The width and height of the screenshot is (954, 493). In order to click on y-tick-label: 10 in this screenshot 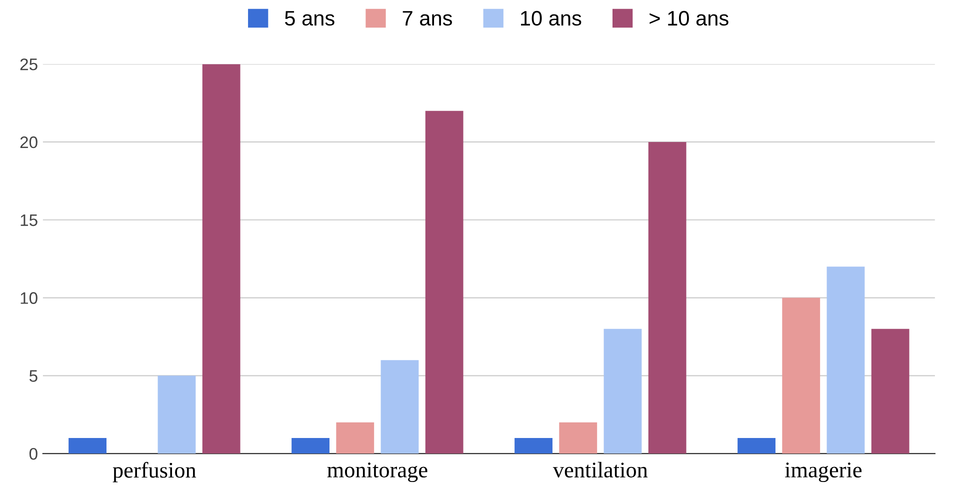, I will do `click(29, 298)`.